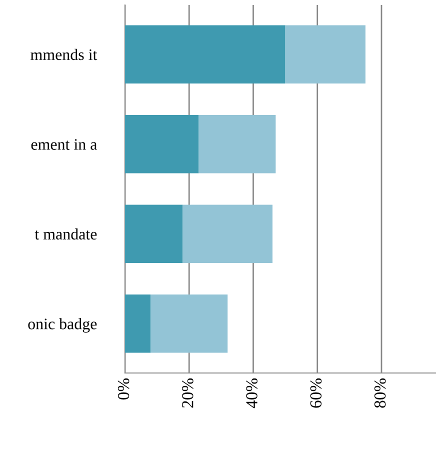 The height and width of the screenshot is (452, 436). What do you see at coordinates (252, 393) in the screenshot?
I see `x-tick-label: 40%` at bounding box center [252, 393].